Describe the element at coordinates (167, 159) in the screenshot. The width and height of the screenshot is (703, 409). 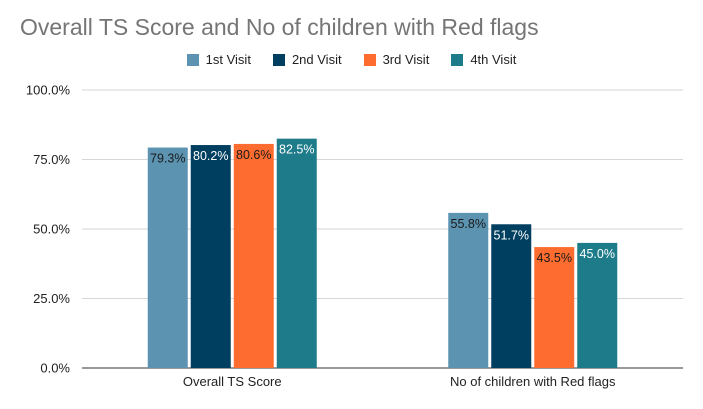
I see `data-label: 79.3%` at that location.